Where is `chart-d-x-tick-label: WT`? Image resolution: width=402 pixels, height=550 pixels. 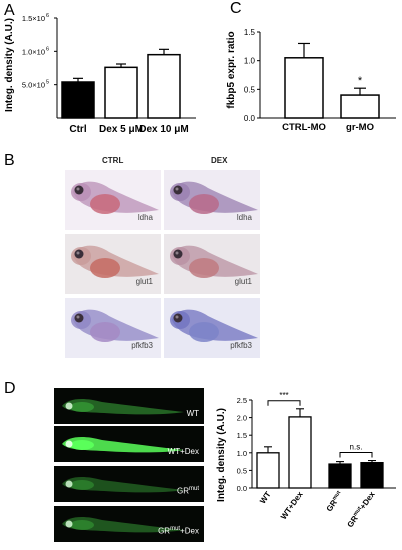
chart-d-x-tick-label: WT is located at coordinates (265, 497).